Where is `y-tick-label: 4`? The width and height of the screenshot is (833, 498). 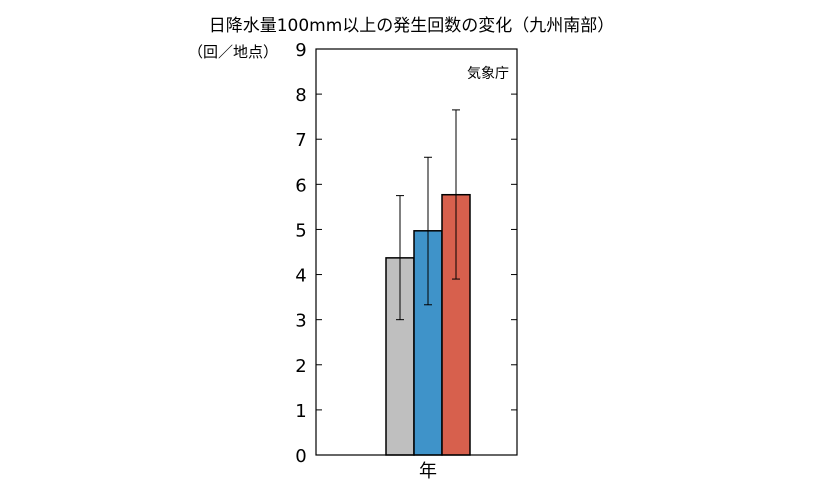
y-tick-label: 4 is located at coordinates (300, 276).